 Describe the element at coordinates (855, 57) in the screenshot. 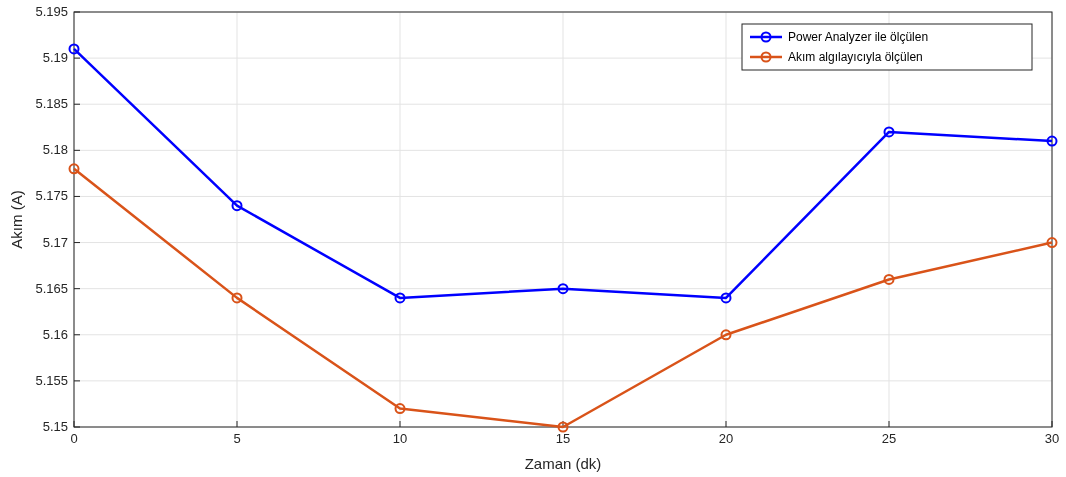

I see `legend-label: Akım algılayıcıyla ölçülen` at that location.